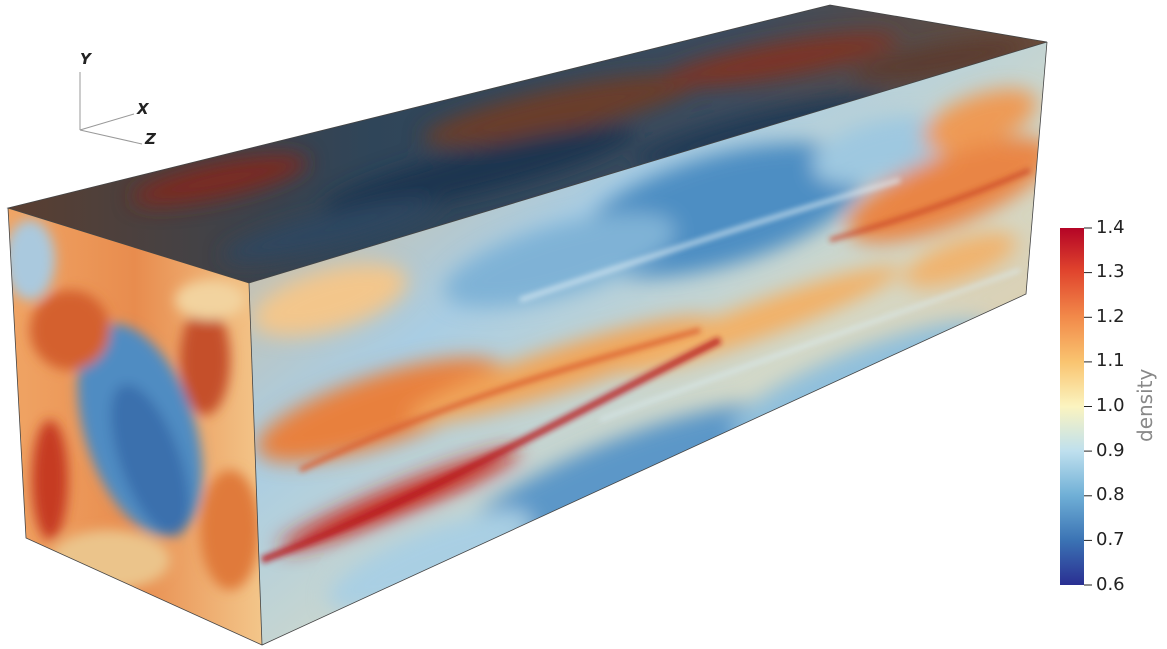 This screenshot has width=1167, height=649. I want to click on colorbar-tick-label: 0.7, so click(1110, 539).